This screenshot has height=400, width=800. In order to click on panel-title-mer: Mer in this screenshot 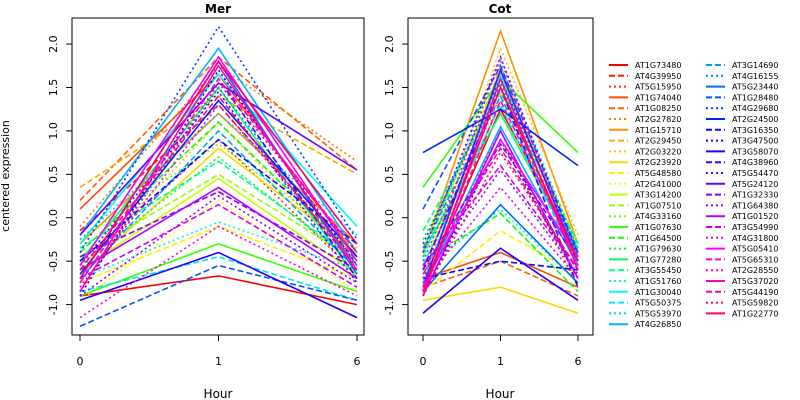, I will do `click(218, 9)`.